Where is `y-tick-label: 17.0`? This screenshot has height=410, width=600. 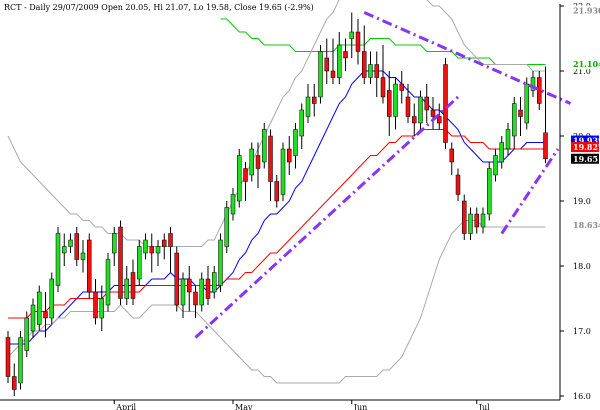 y-tick-label: 17.0 is located at coordinates (582, 331).